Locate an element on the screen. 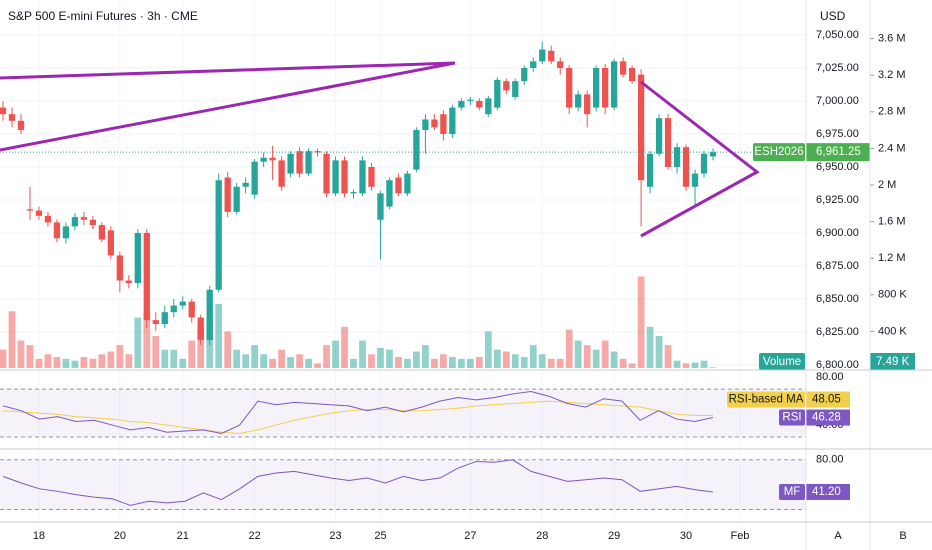 This screenshot has height=550, width=932. indicator-tag: RSI is located at coordinates (791, 418).